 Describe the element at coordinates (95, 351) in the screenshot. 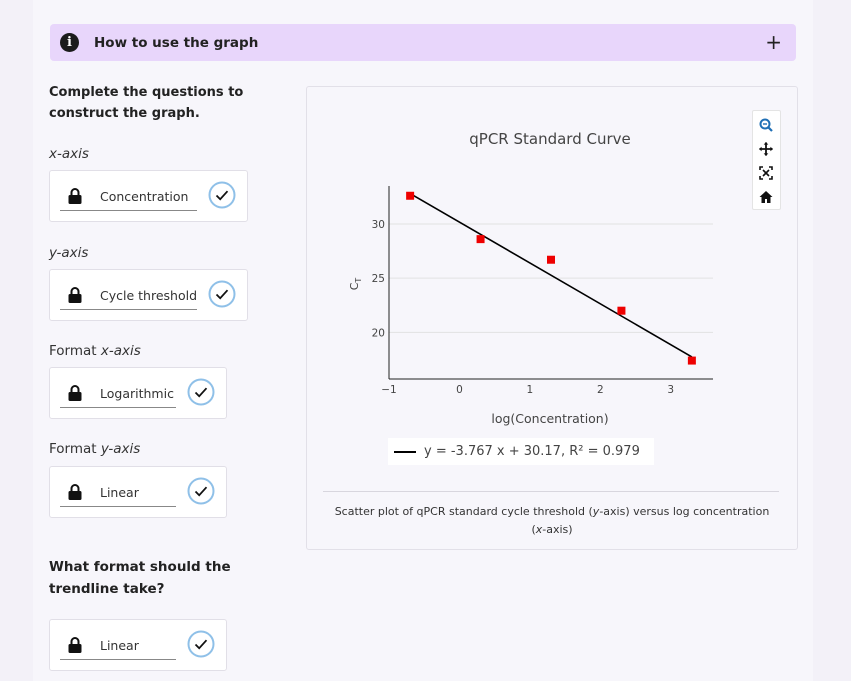

I see `question-label: Format x-axis` at that location.